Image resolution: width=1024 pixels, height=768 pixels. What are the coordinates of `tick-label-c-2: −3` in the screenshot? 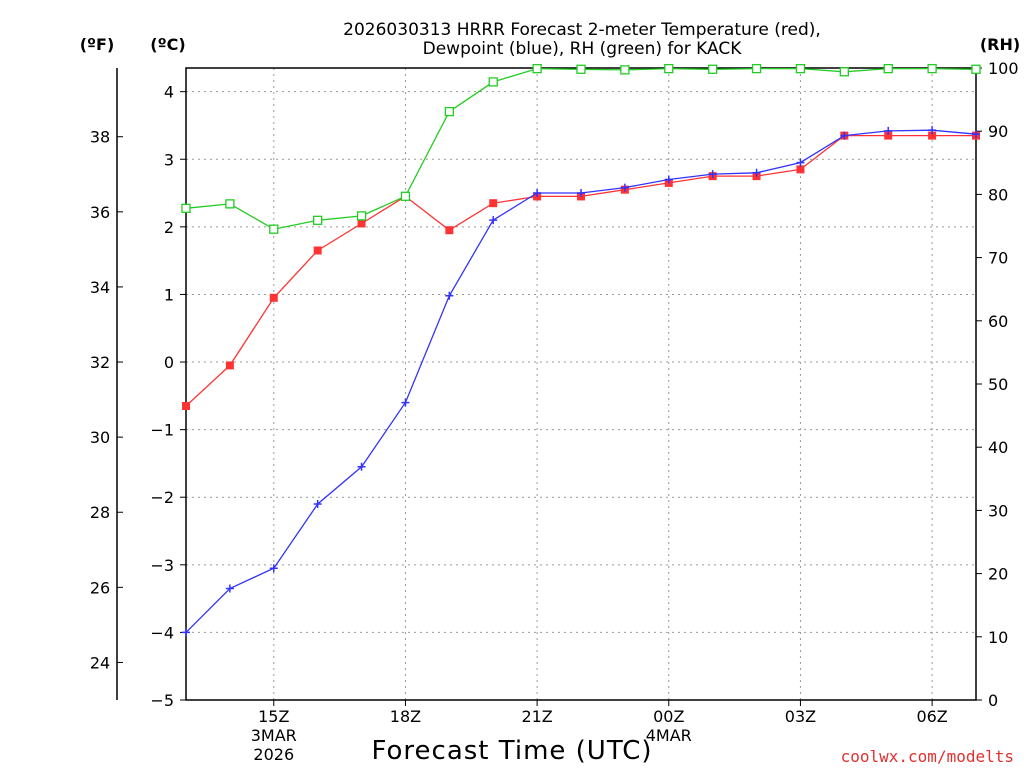 It's located at (162, 565).